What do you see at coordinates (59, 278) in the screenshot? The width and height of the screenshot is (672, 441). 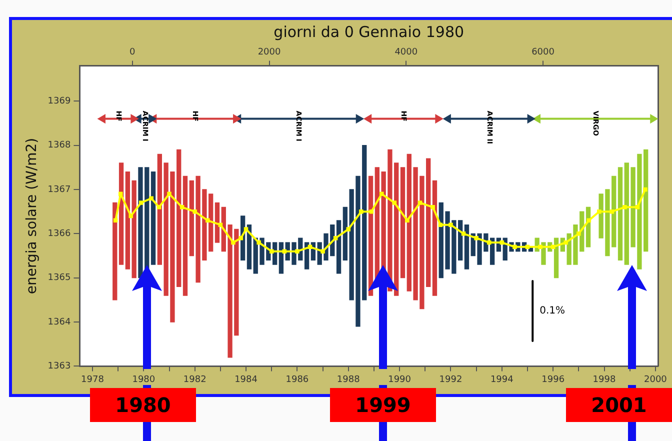 I see `y-tick-label: 1365` at bounding box center [59, 278].